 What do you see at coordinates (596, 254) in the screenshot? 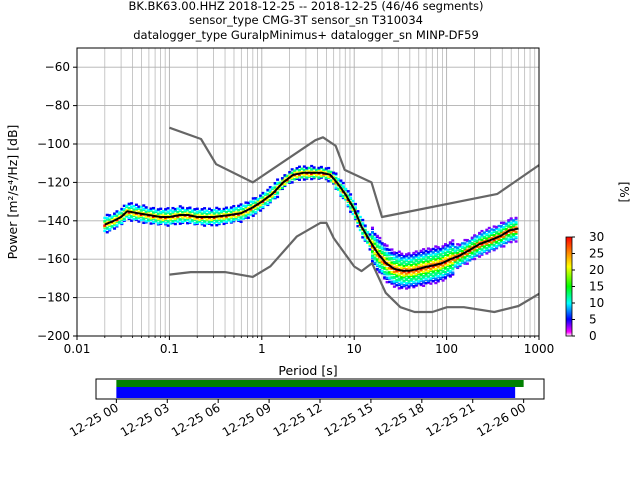
I see `colorbar-tick-label: 25` at bounding box center [596, 254].